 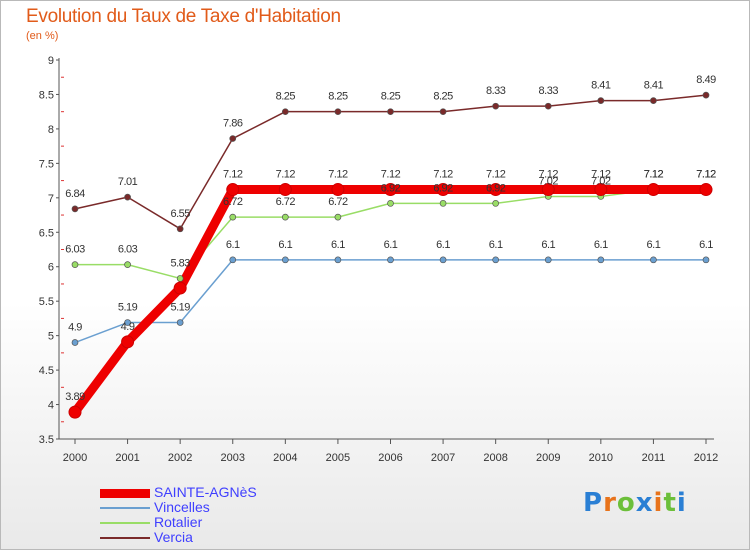 What do you see at coordinates (233, 458) in the screenshot?
I see `x-tick-label: 2003` at bounding box center [233, 458].